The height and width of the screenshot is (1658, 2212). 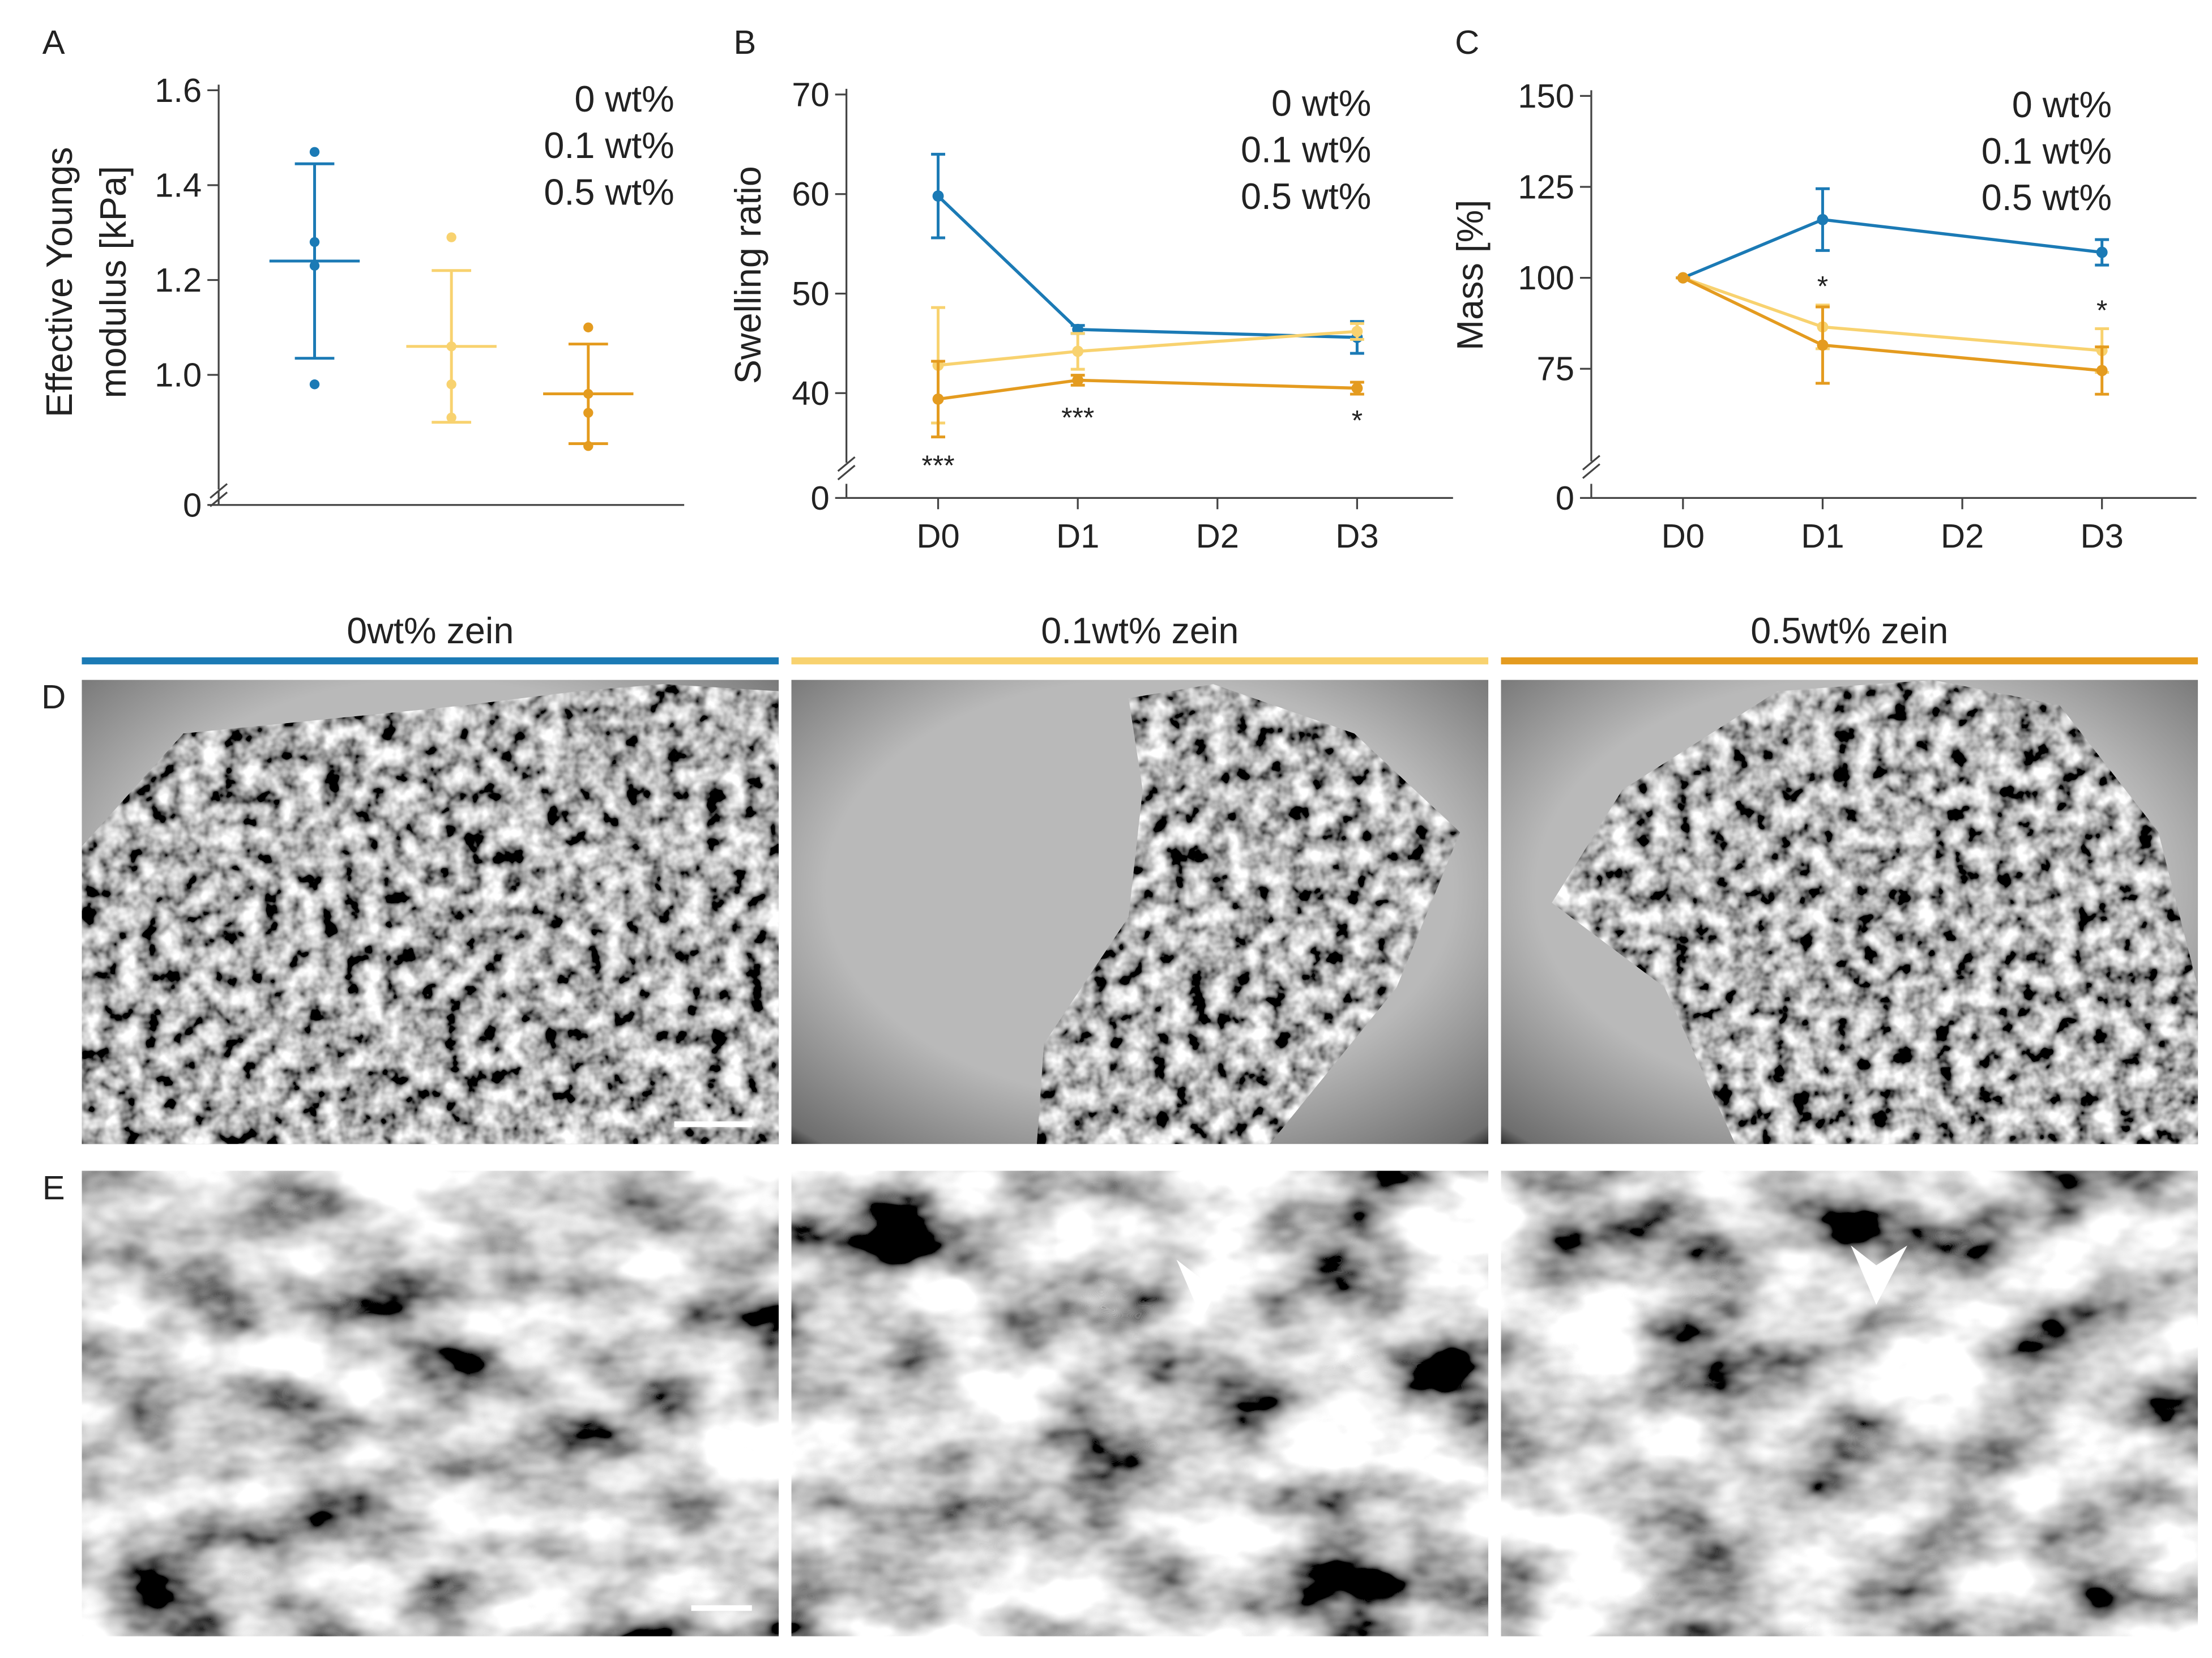 What do you see at coordinates (179, 185) in the screenshot?
I see `y-tick-label: 1.4` at bounding box center [179, 185].